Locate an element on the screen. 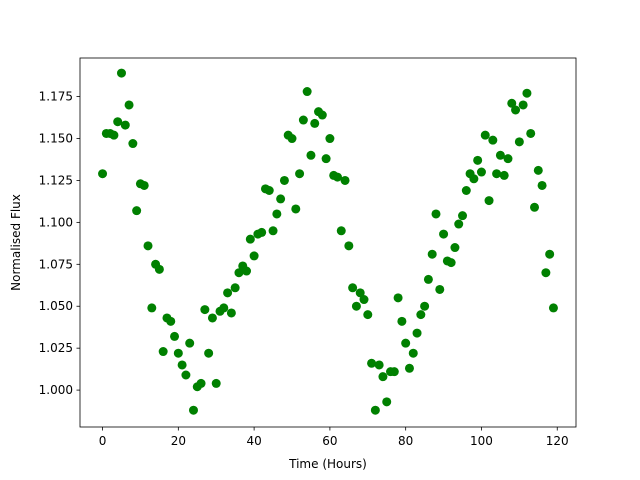 The height and width of the screenshot is (480, 640). x-tick-label: 100 is located at coordinates (481, 441).